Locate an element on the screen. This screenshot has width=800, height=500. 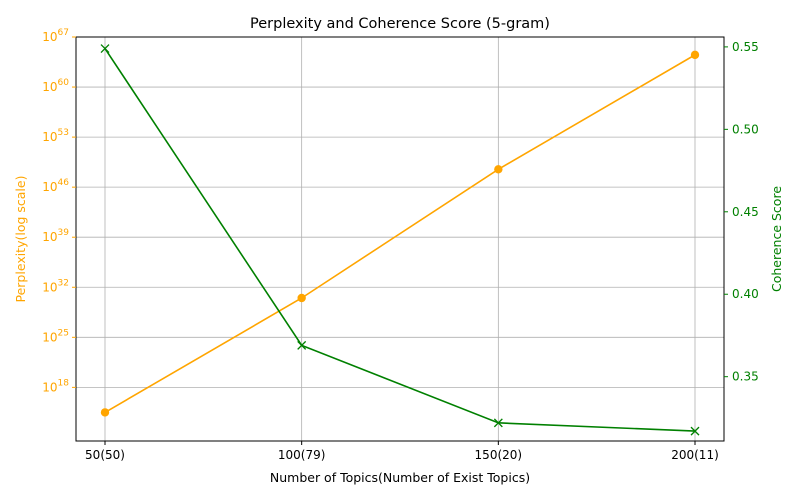
right-y-tick-label: 0.35 is located at coordinates (745, 377).